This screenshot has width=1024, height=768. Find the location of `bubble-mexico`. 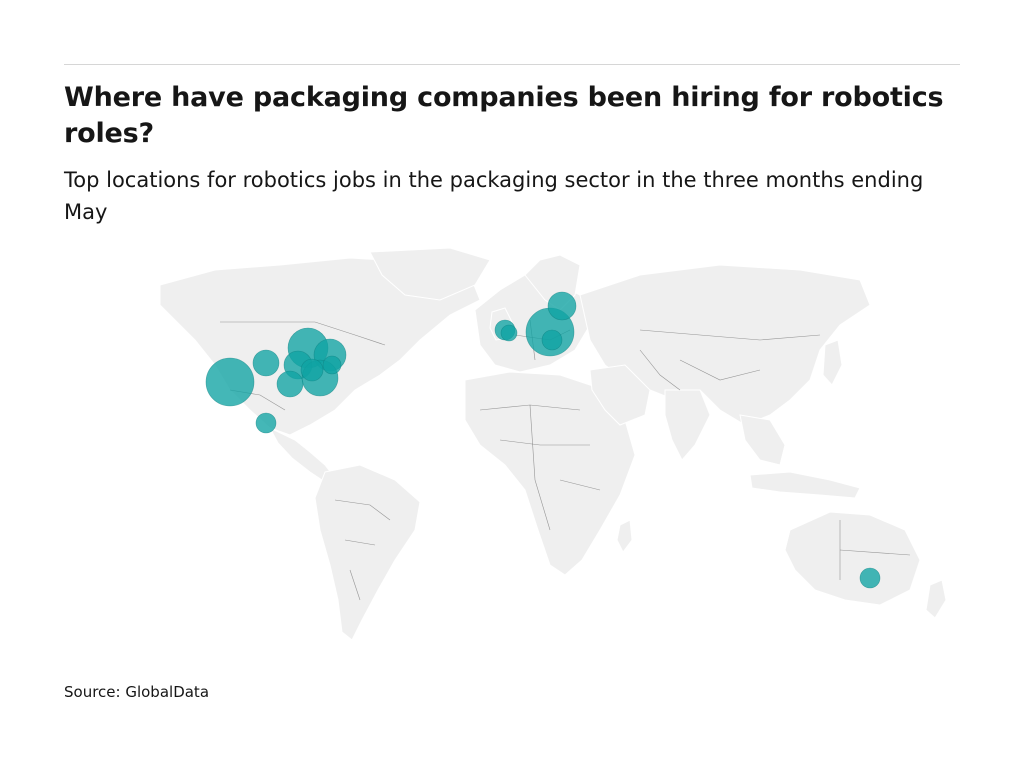

bubble-mexico is located at coordinates (266, 423).